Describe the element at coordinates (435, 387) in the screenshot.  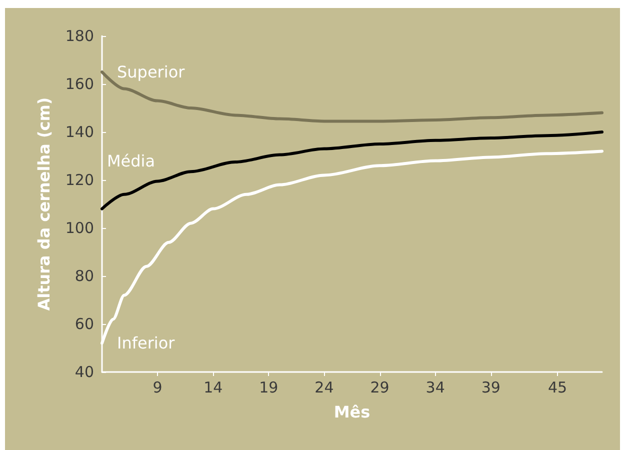
I see `x-tick-label: 34` at that location.